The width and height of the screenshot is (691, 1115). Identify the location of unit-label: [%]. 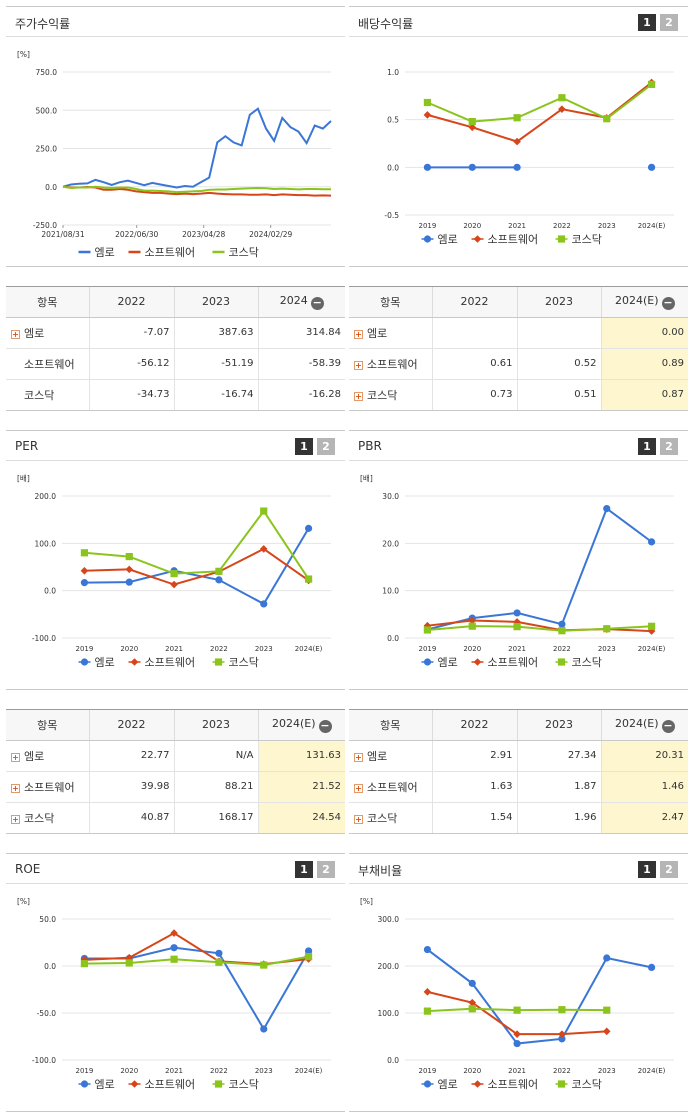
(366, 901).